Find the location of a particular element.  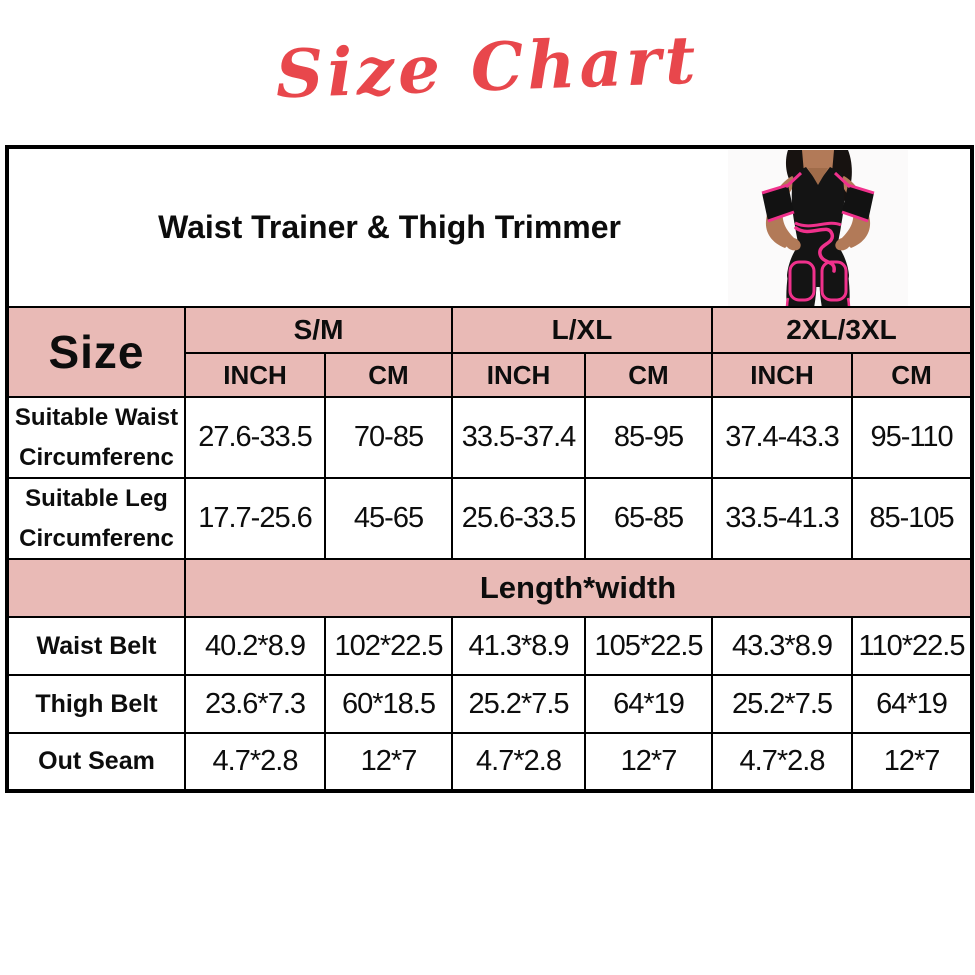

row-label-out-seam: Out Seam is located at coordinates (96, 762).